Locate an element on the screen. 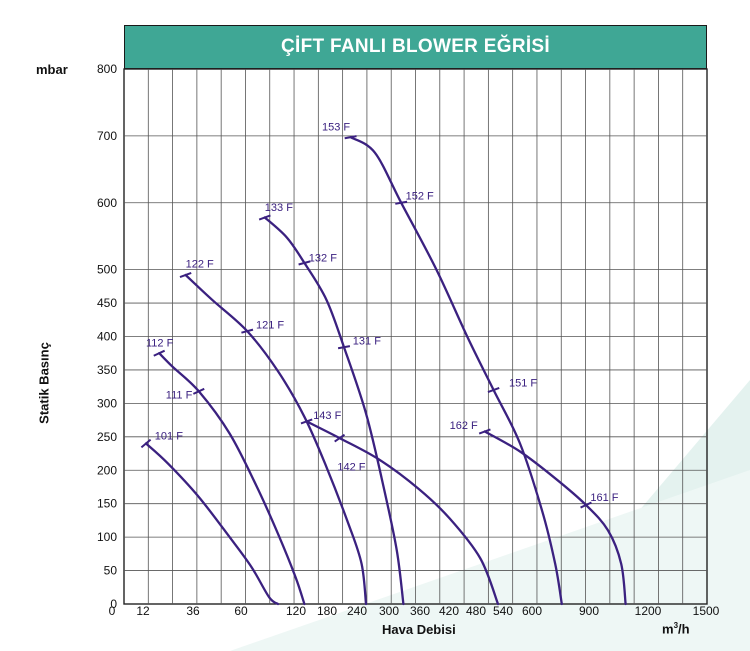  y-tick-label: 200 is located at coordinates (107, 470).